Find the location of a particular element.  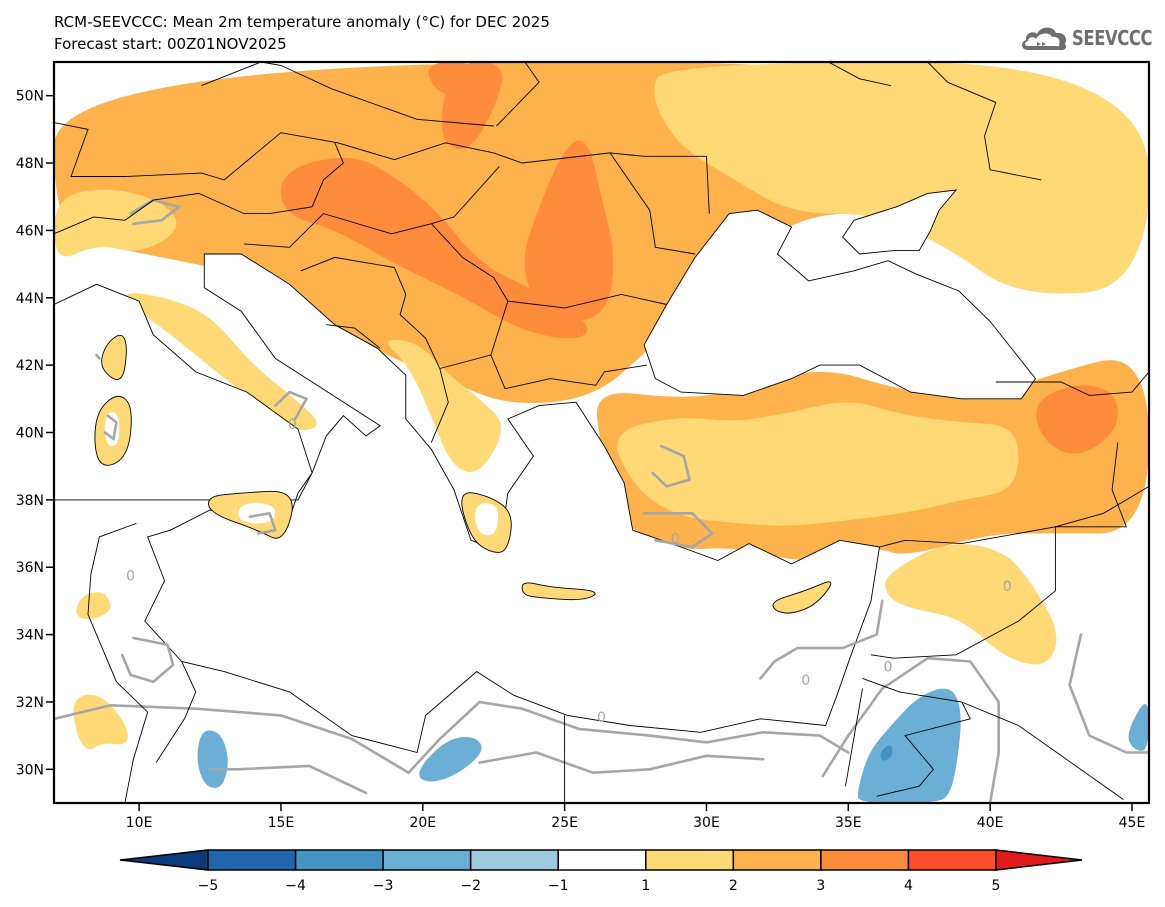

colorbar-extend-low is located at coordinates (164, 860).